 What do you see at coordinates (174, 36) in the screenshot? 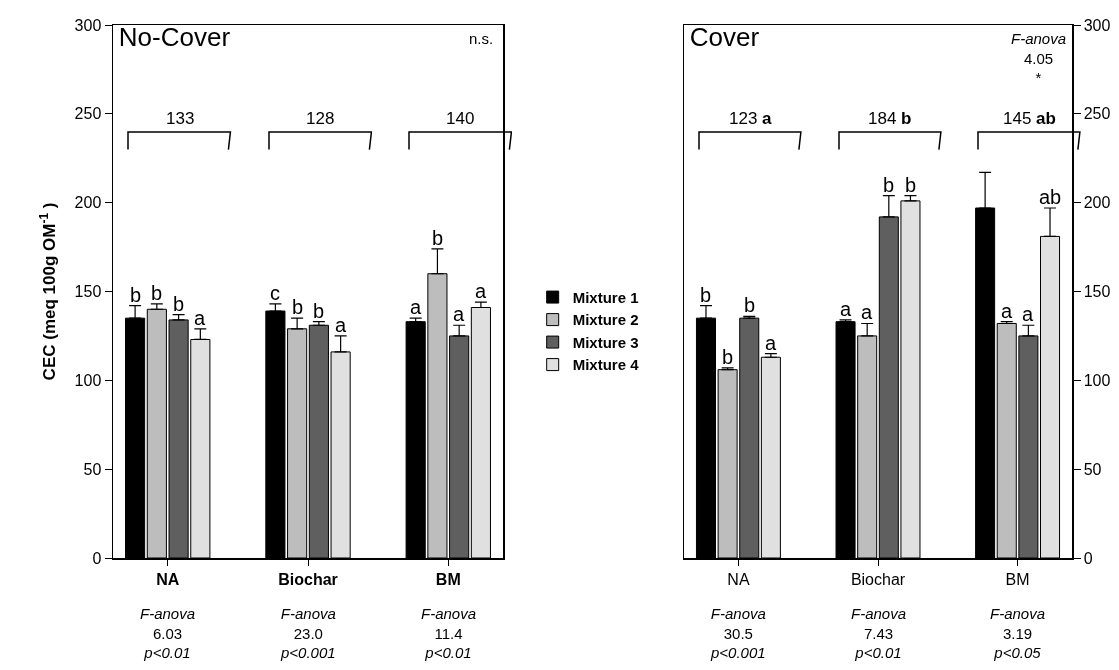
I see `chart-title: No-Cover` at bounding box center [174, 36].